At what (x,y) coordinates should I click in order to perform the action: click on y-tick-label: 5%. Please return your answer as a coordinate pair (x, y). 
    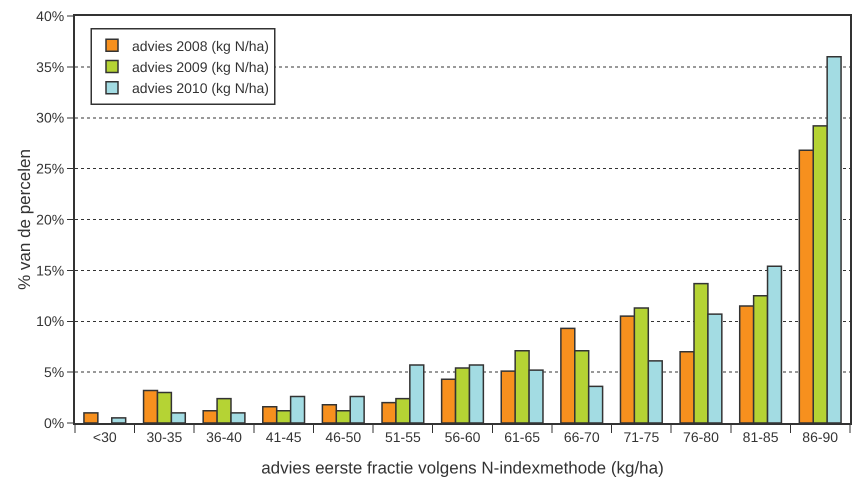
    Looking at the image, I should click on (54, 372).